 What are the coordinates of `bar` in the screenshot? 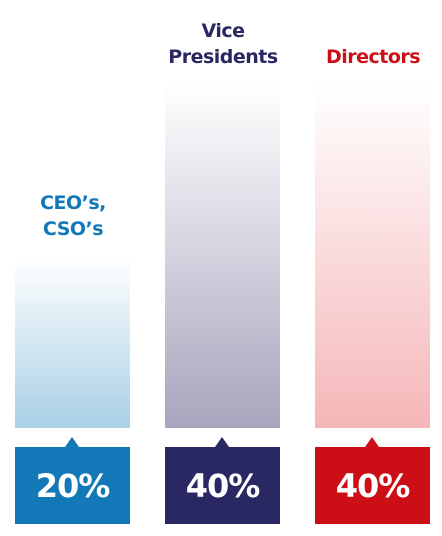 It's located at (72, 342).